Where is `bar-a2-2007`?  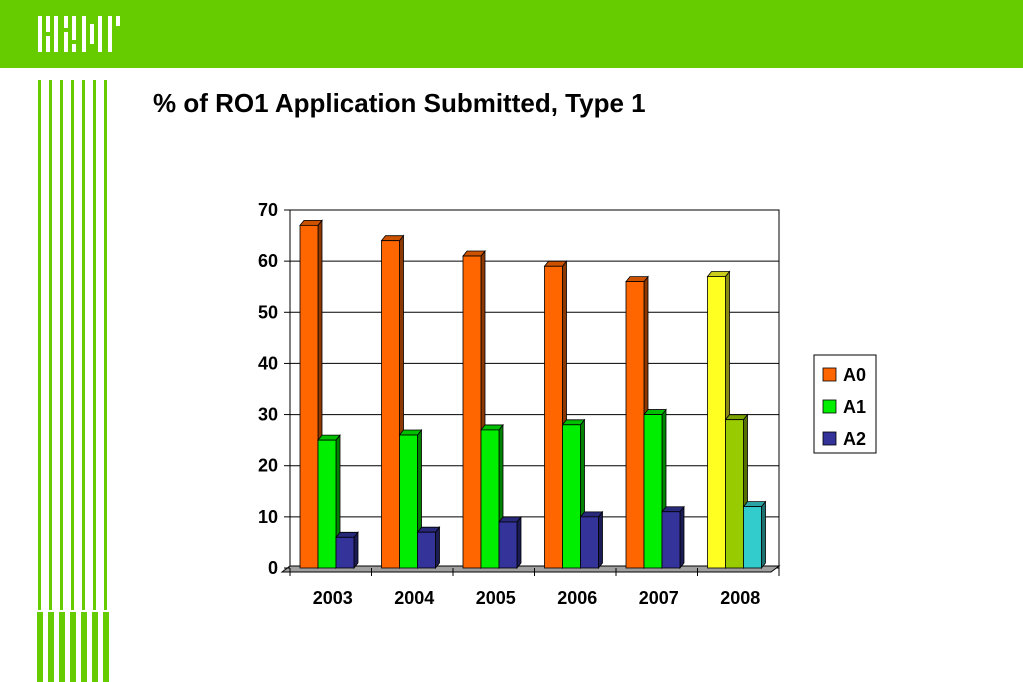 bar-a2-2007 is located at coordinates (673, 537).